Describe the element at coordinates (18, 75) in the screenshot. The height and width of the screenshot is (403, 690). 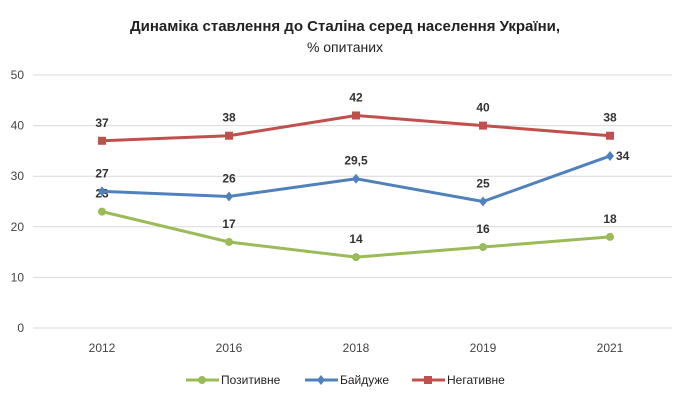
I see `y-tick-label: 50` at that location.